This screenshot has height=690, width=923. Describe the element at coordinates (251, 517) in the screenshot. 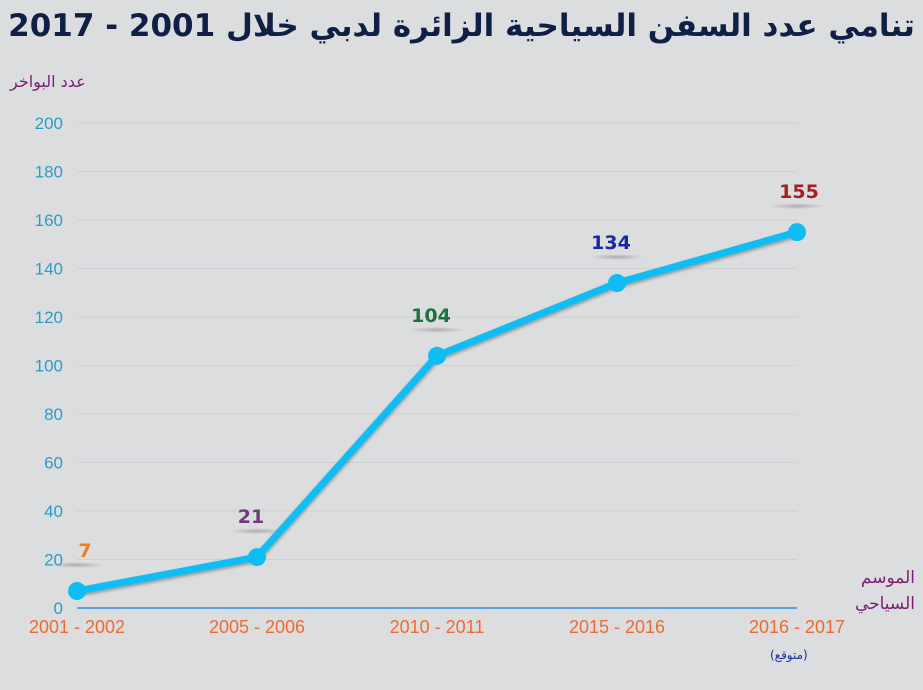

I see `data-label: 21` at that location.